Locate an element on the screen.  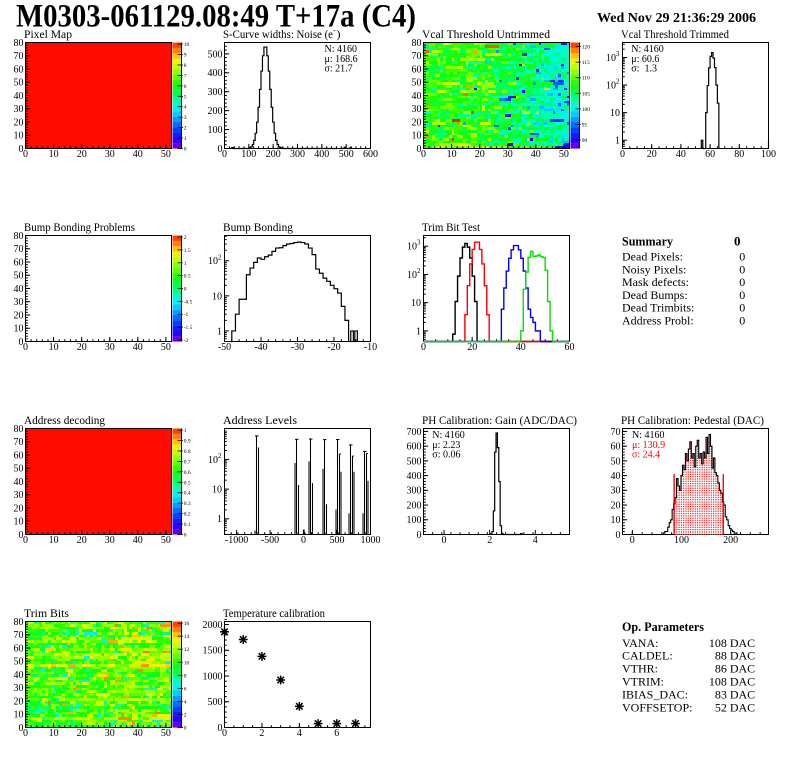
svg-text: Vcal Threshold Trimmed is located at coordinates (675, 34).